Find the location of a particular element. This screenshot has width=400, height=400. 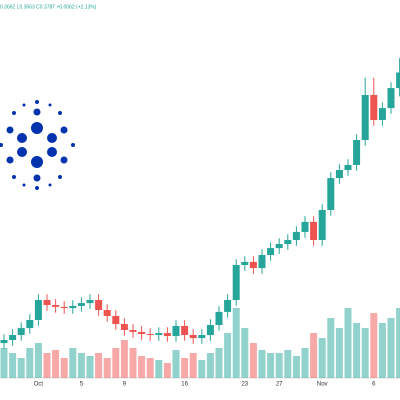

ohlc-header: 0.3662 L0.3663 C0.3787 +0.0062 (+2.13%) is located at coordinates (48, 7).